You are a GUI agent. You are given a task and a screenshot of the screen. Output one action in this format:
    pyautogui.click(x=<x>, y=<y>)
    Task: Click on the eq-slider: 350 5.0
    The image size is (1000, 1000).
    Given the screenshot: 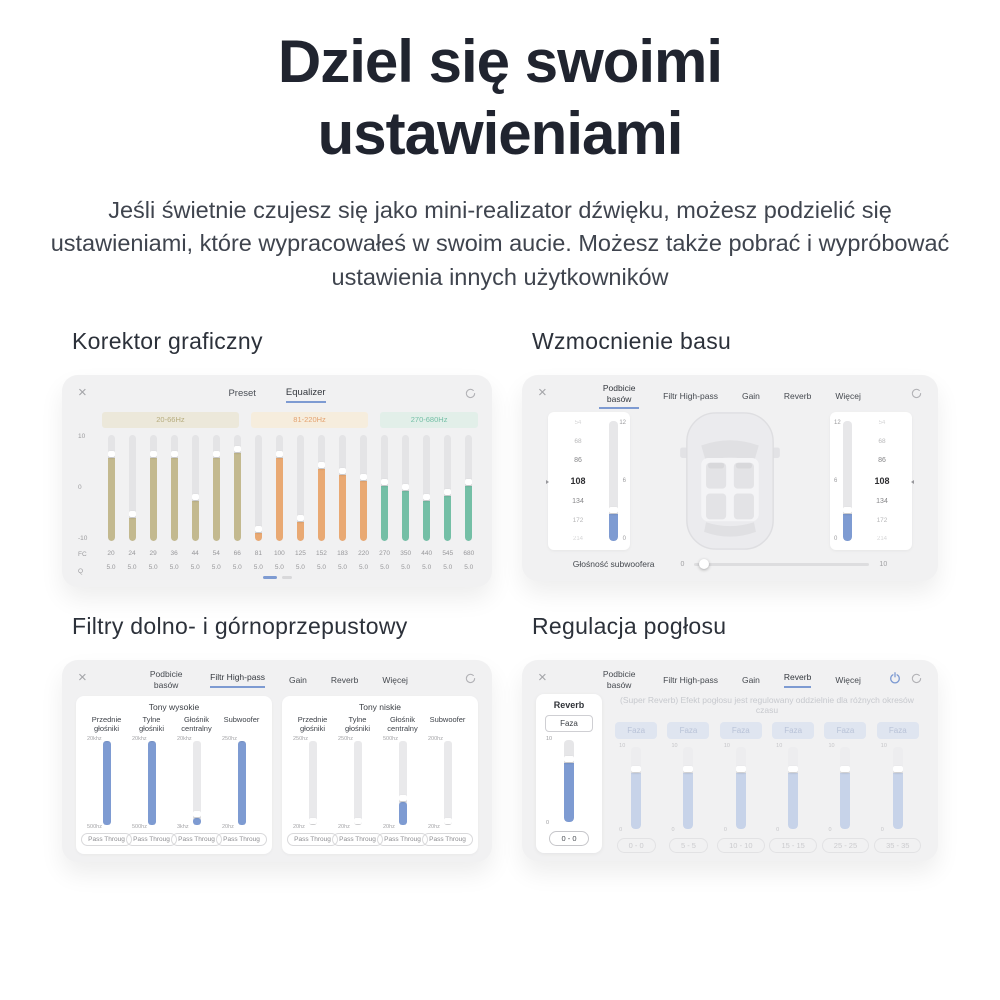 What is the action you would take?
    pyautogui.click(x=406, y=503)
    